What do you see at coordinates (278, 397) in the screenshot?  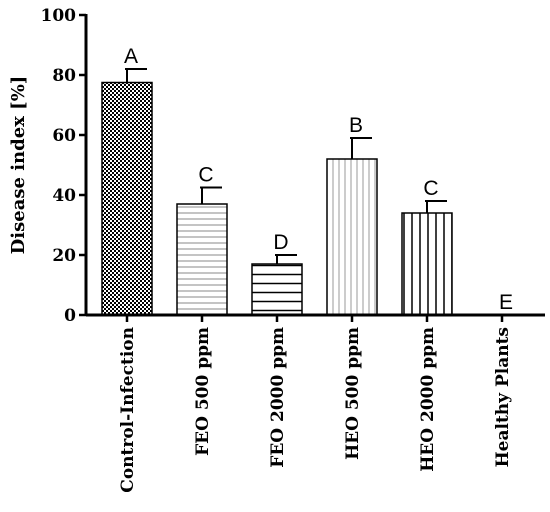 I see `x-tick-label: FEO 2000 ppm` at bounding box center [278, 397].